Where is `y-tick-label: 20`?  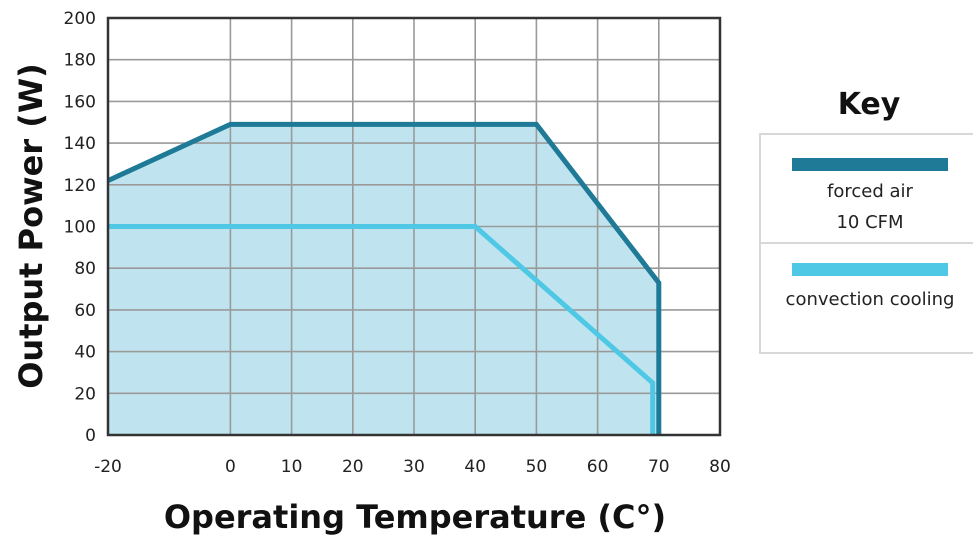
y-tick-label: 20 is located at coordinates (85, 394).